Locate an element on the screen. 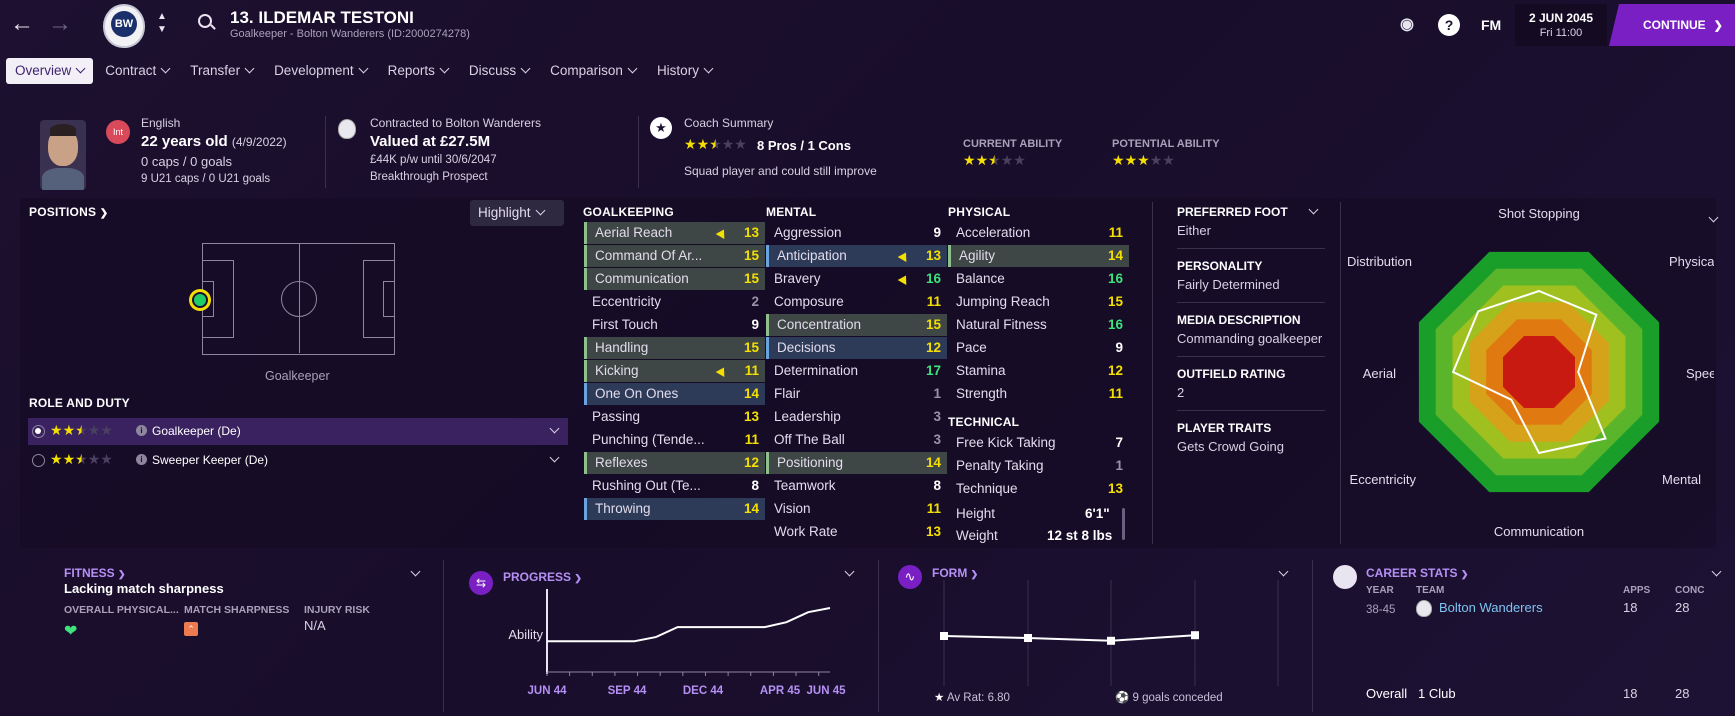 Image resolution: width=1735 pixels, height=716 pixels. attribute-row: Reflexes 12 is located at coordinates (674, 463).